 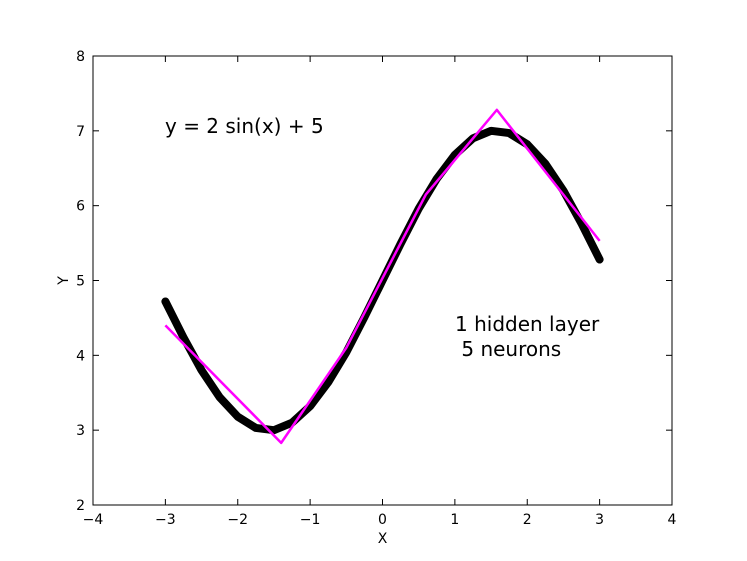 What do you see at coordinates (80, 356) in the screenshot?
I see `y-tick-label: 4` at bounding box center [80, 356].